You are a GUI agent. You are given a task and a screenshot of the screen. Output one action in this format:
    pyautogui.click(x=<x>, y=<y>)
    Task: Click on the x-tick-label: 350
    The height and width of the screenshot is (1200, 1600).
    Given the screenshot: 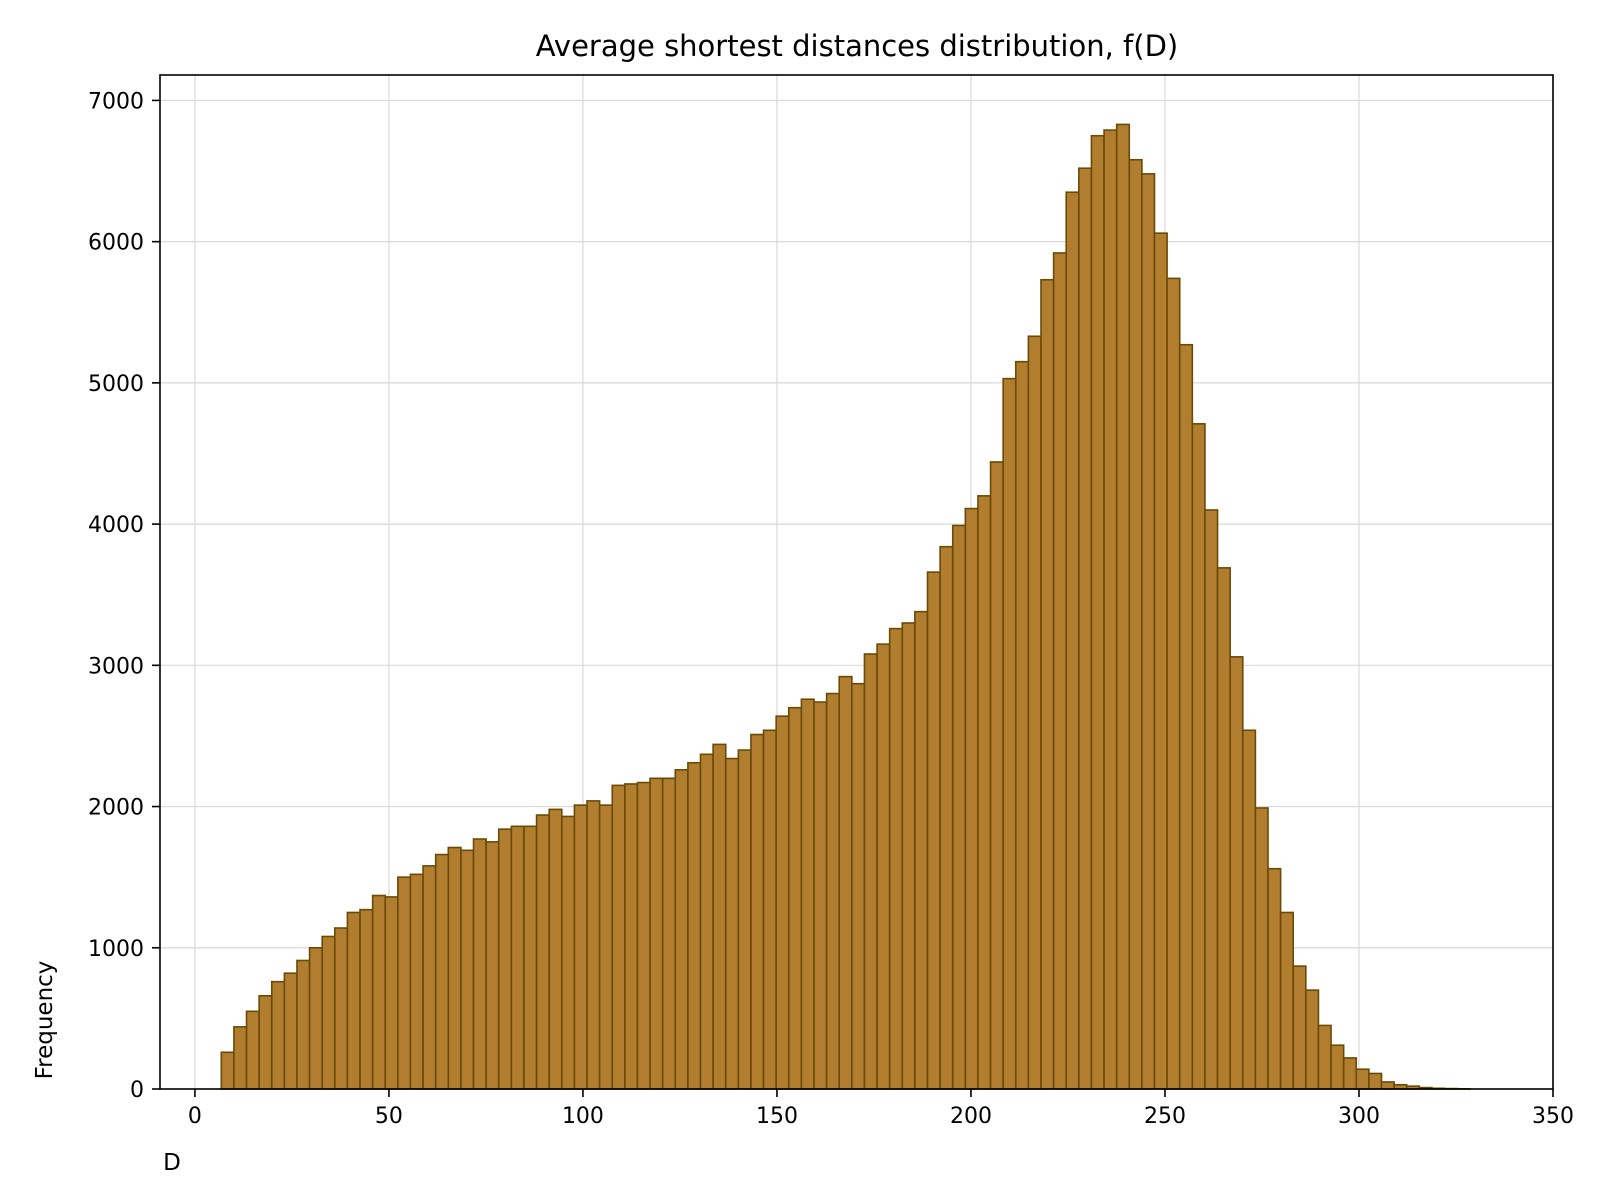 What is the action you would take?
    pyautogui.click(x=1553, y=1116)
    